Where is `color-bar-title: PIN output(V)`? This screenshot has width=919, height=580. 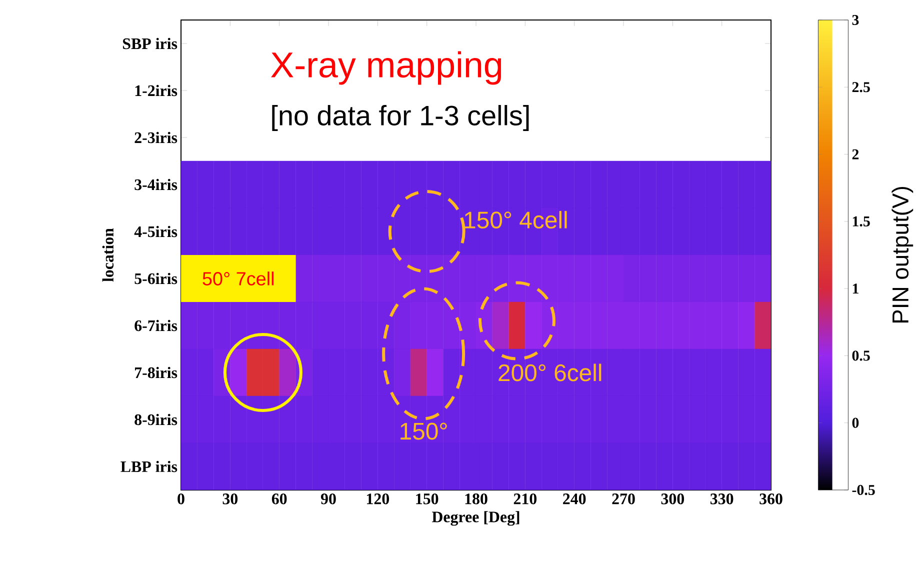 color-bar-title: PIN output(V) is located at coordinates (903, 255).